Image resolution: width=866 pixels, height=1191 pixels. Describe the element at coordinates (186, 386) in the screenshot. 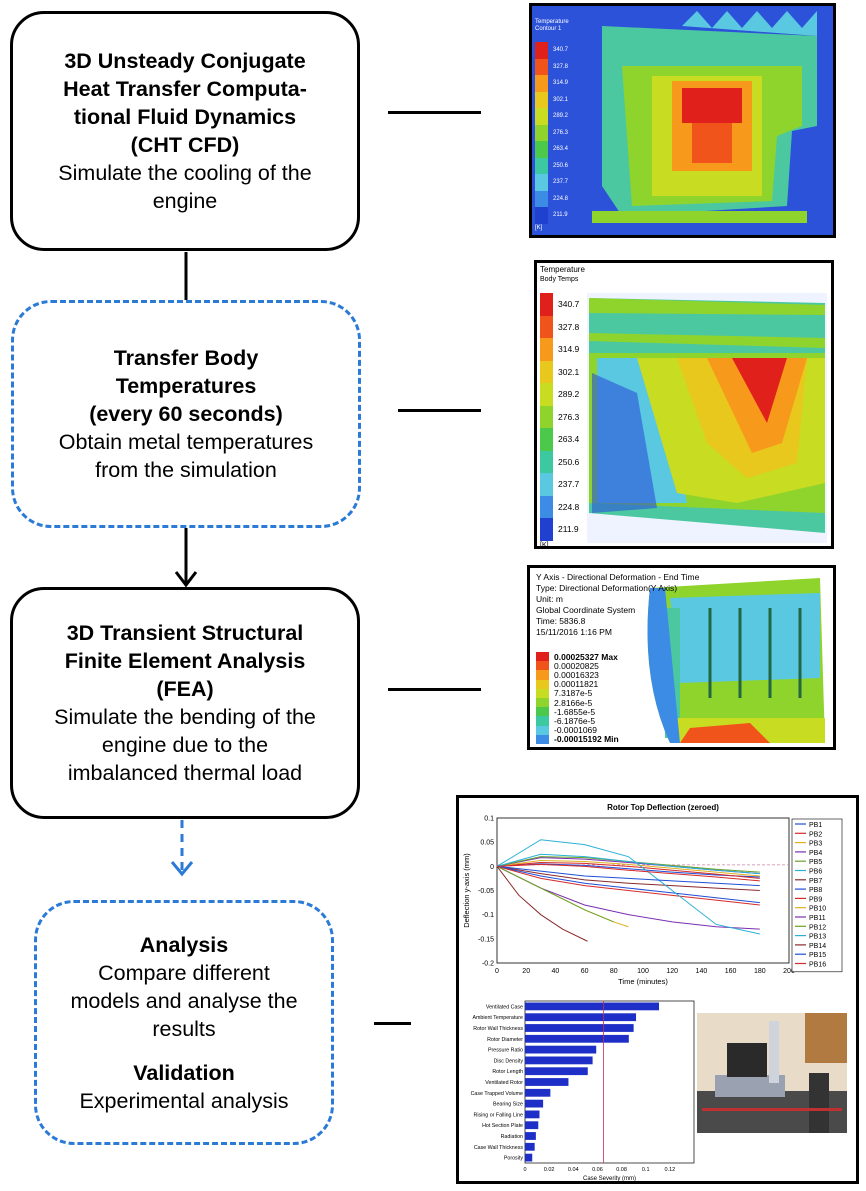

I see `transfer-title-line: Temperatures` at that location.